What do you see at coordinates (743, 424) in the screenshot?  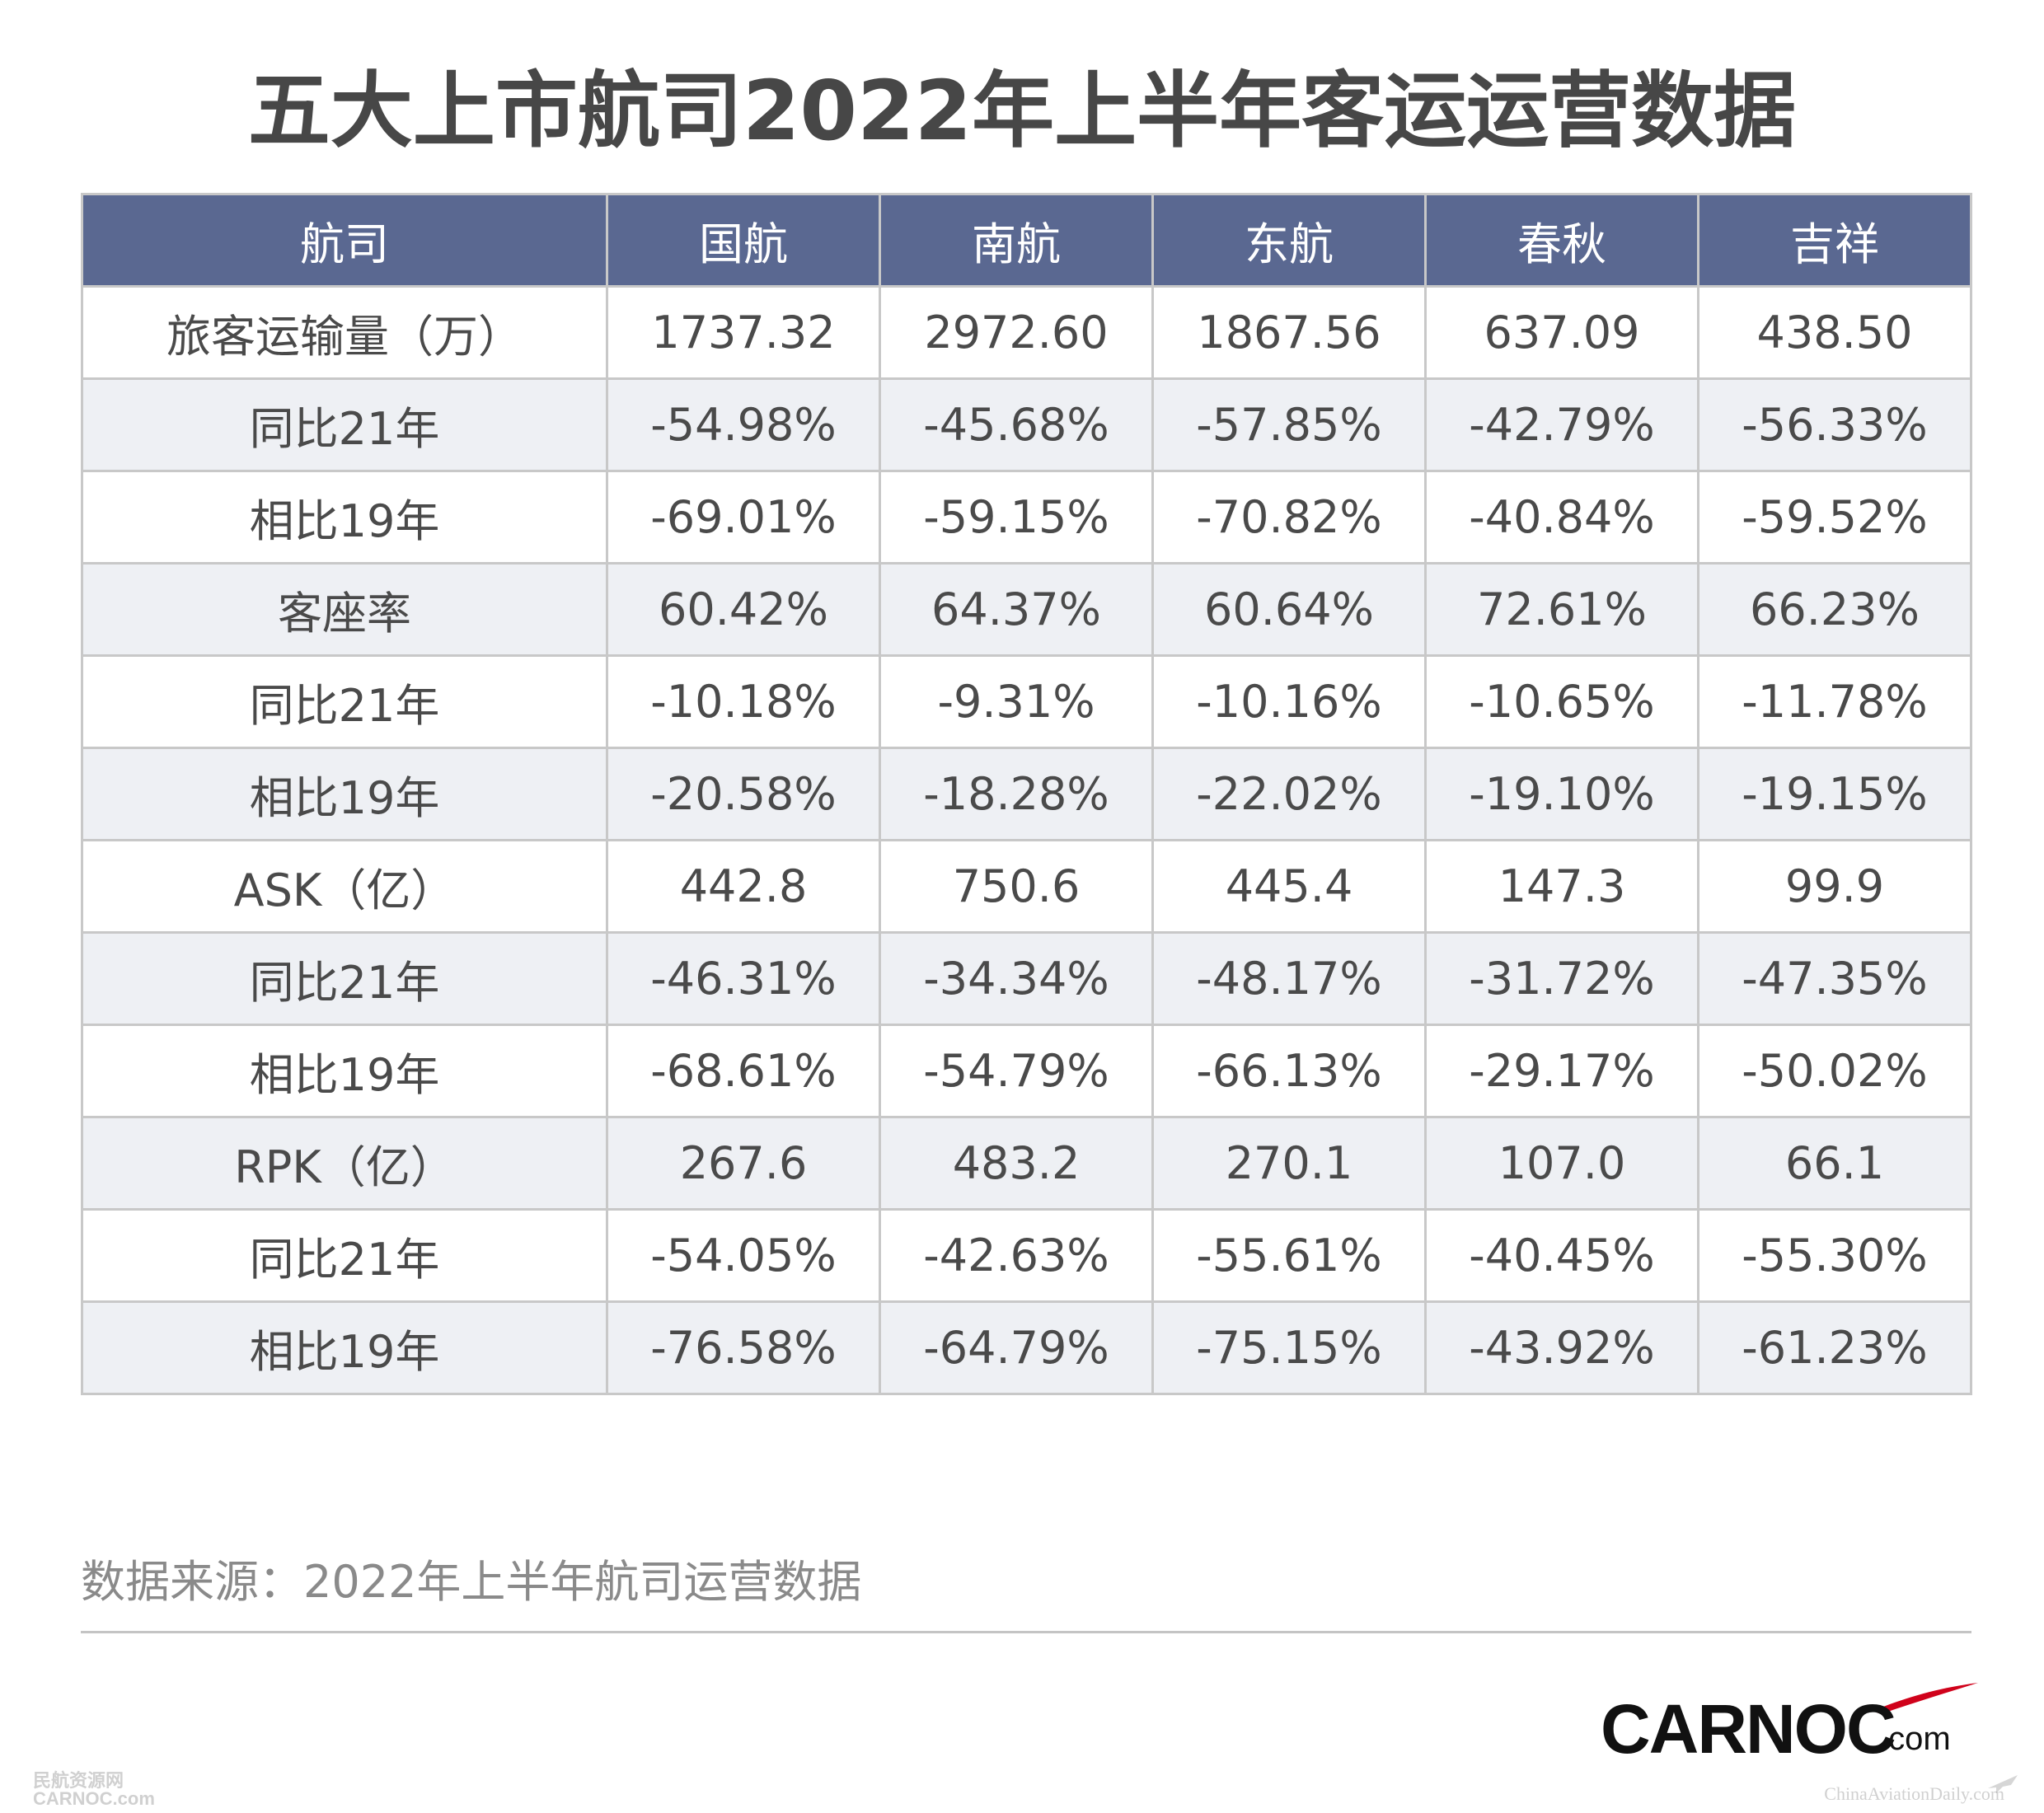 I see `table-cell: -54.98%` at bounding box center [743, 424].